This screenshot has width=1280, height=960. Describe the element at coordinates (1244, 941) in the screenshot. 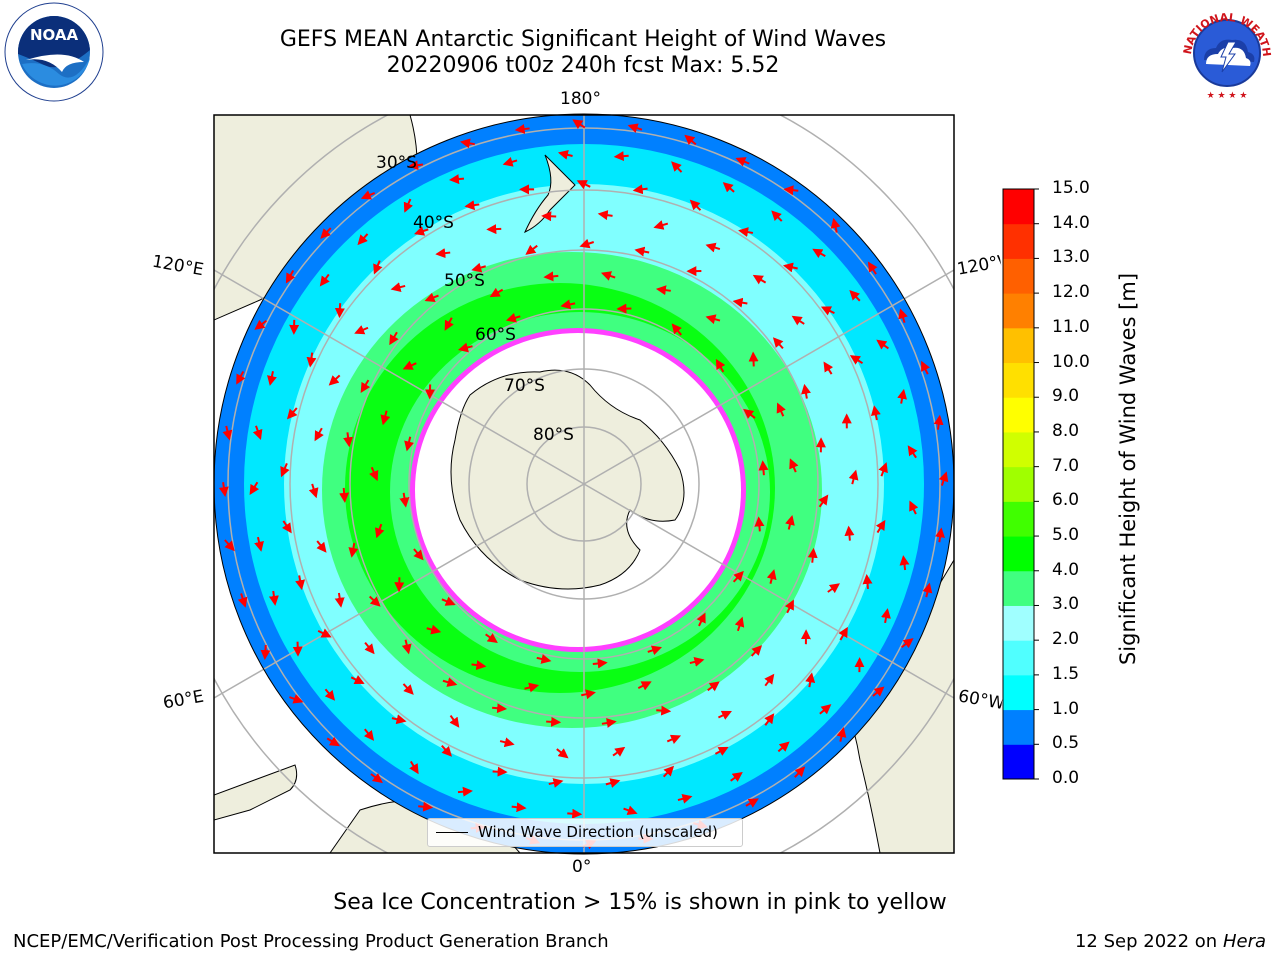

I see `host-name: Hera` at that location.